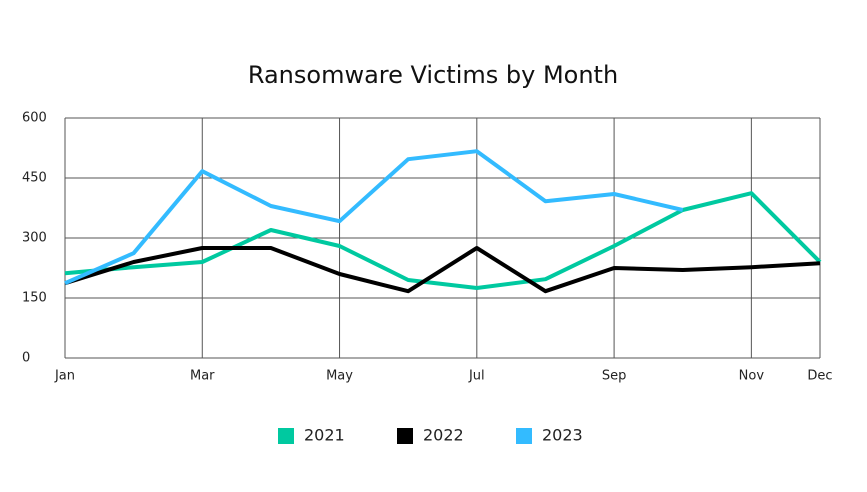  I want to click on legend-text: 2022, so click(443, 435).